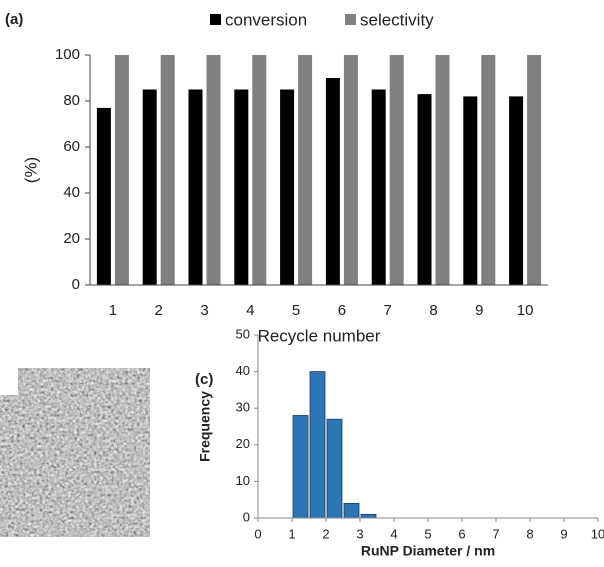 The width and height of the screenshot is (604, 567). What do you see at coordinates (319, 335) in the screenshot?
I see `x-axis-label: Recycle number` at bounding box center [319, 335].